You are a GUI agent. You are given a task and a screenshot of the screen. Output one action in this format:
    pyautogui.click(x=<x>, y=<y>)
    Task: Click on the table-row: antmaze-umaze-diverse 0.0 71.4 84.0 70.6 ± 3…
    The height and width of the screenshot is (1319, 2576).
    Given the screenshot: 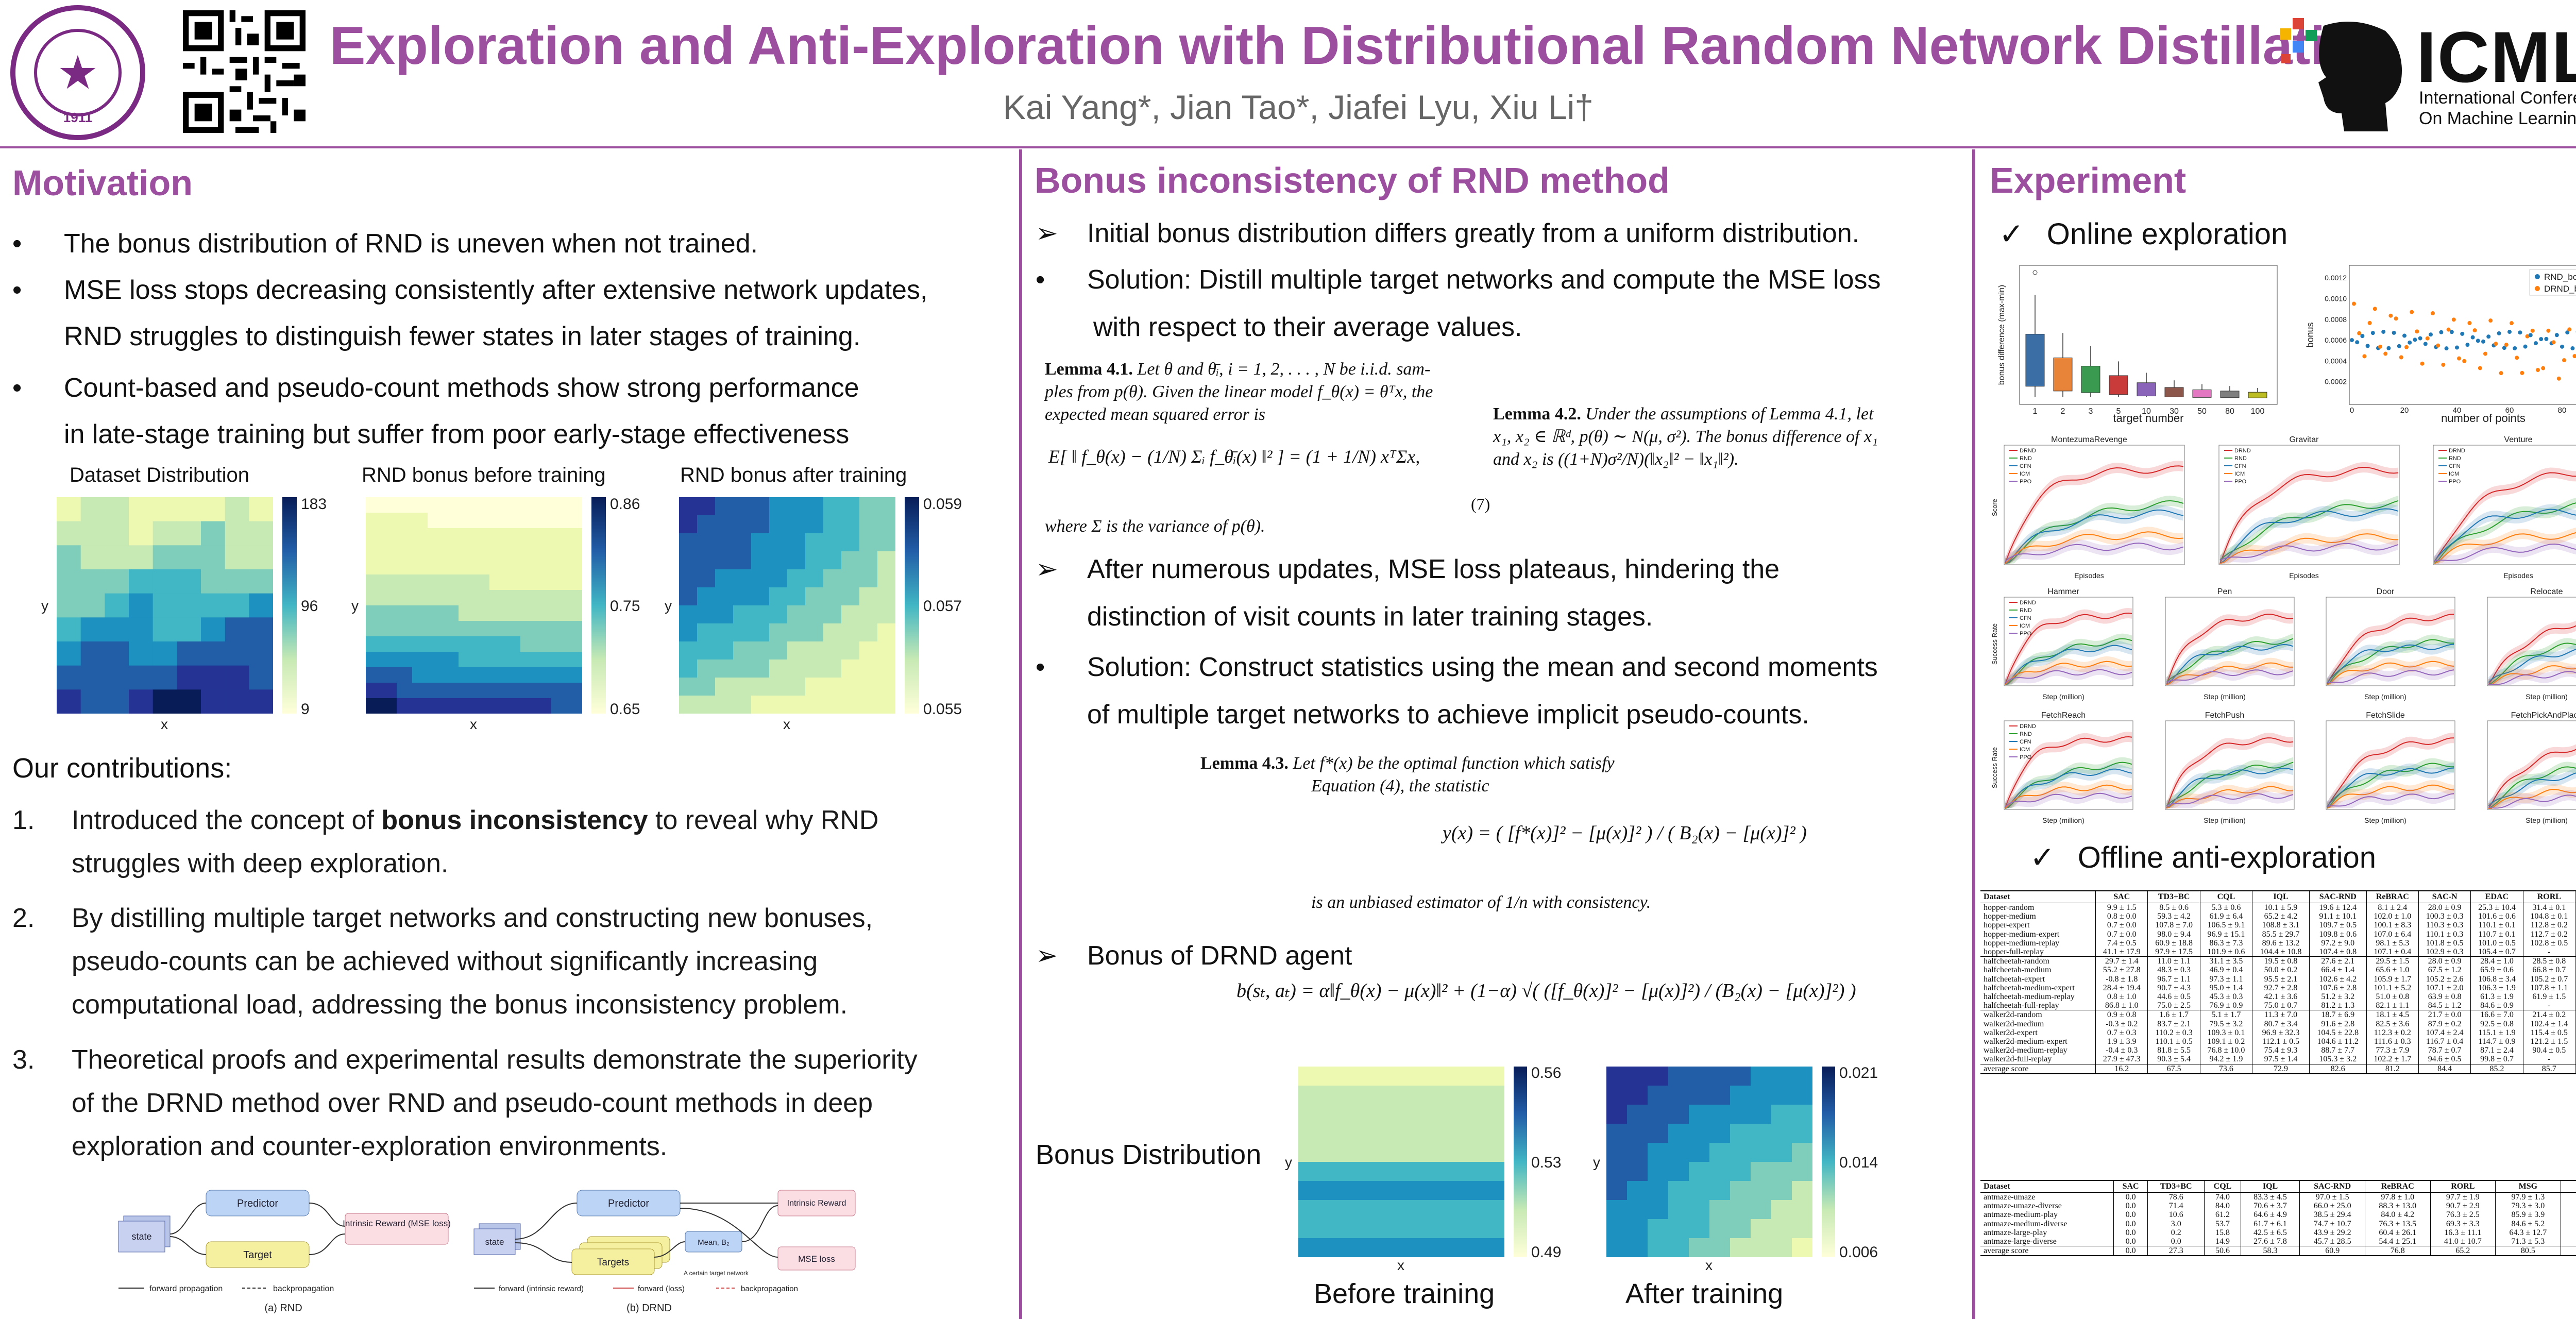 What is the action you would take?
    pyautogui.click(x=2278, y=1206)
    